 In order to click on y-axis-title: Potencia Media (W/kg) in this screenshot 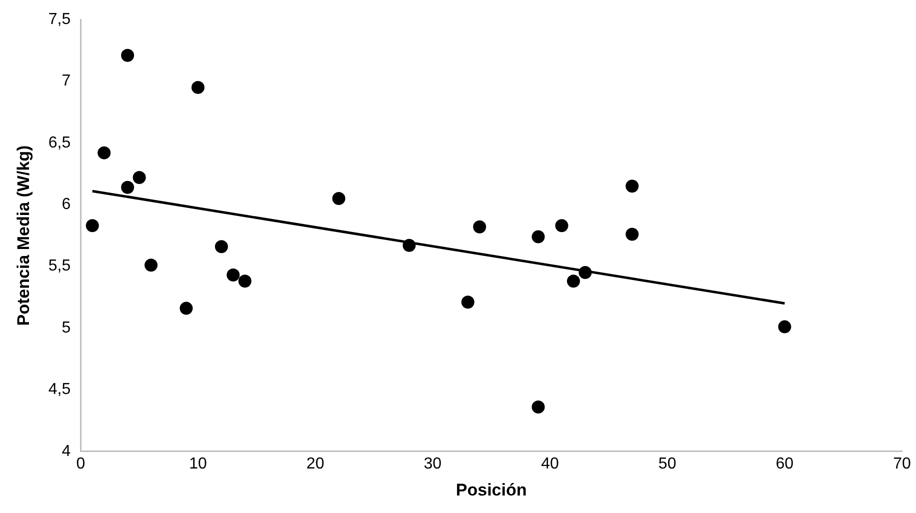, I will do `click(23, 235)`.